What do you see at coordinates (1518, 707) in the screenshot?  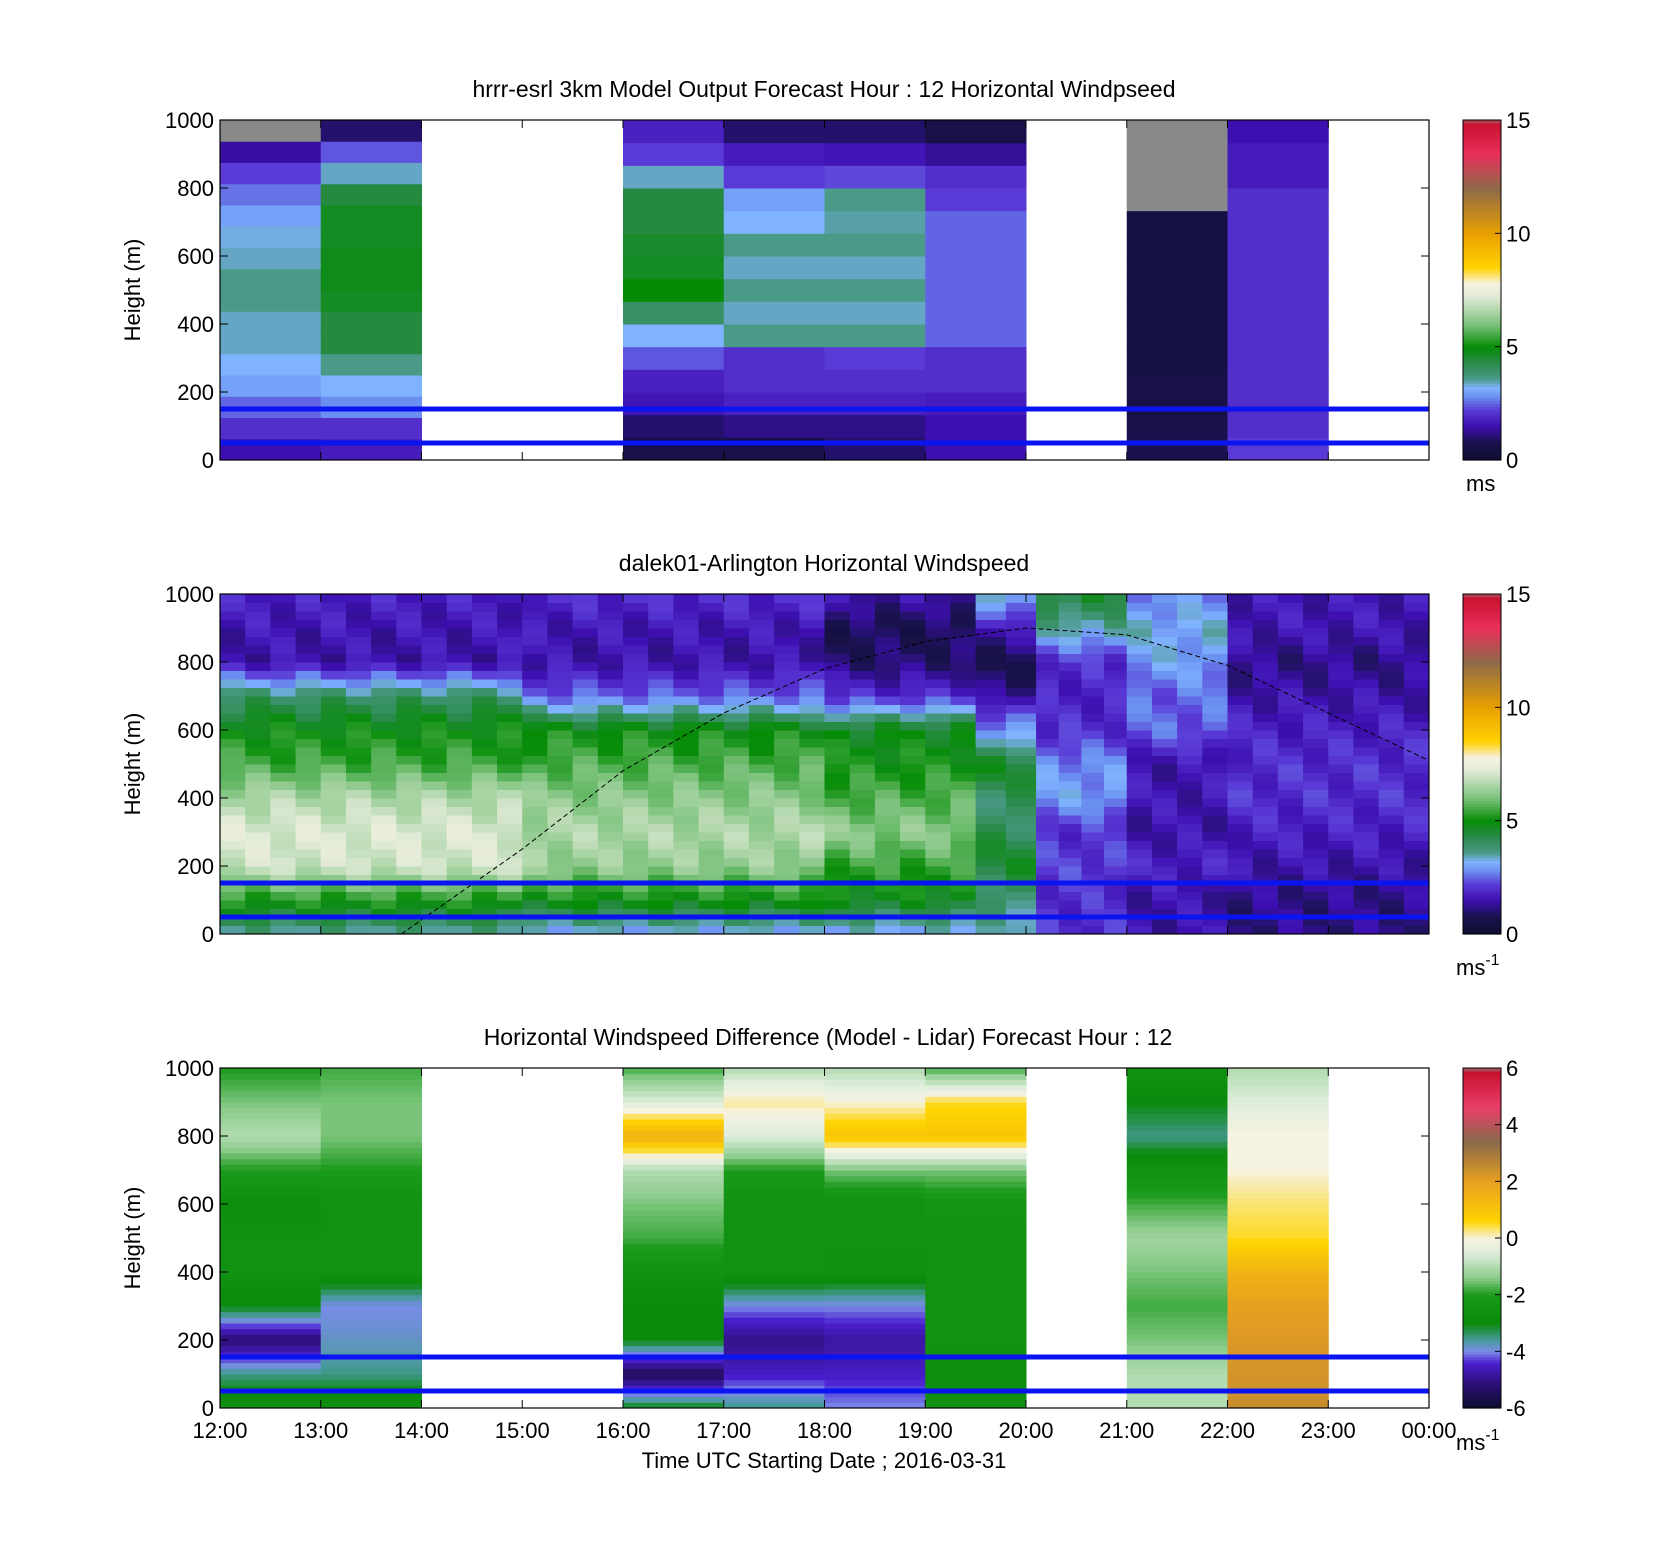 I see `colorbar-tick-label: 10` at bounding box center [1518, 707].